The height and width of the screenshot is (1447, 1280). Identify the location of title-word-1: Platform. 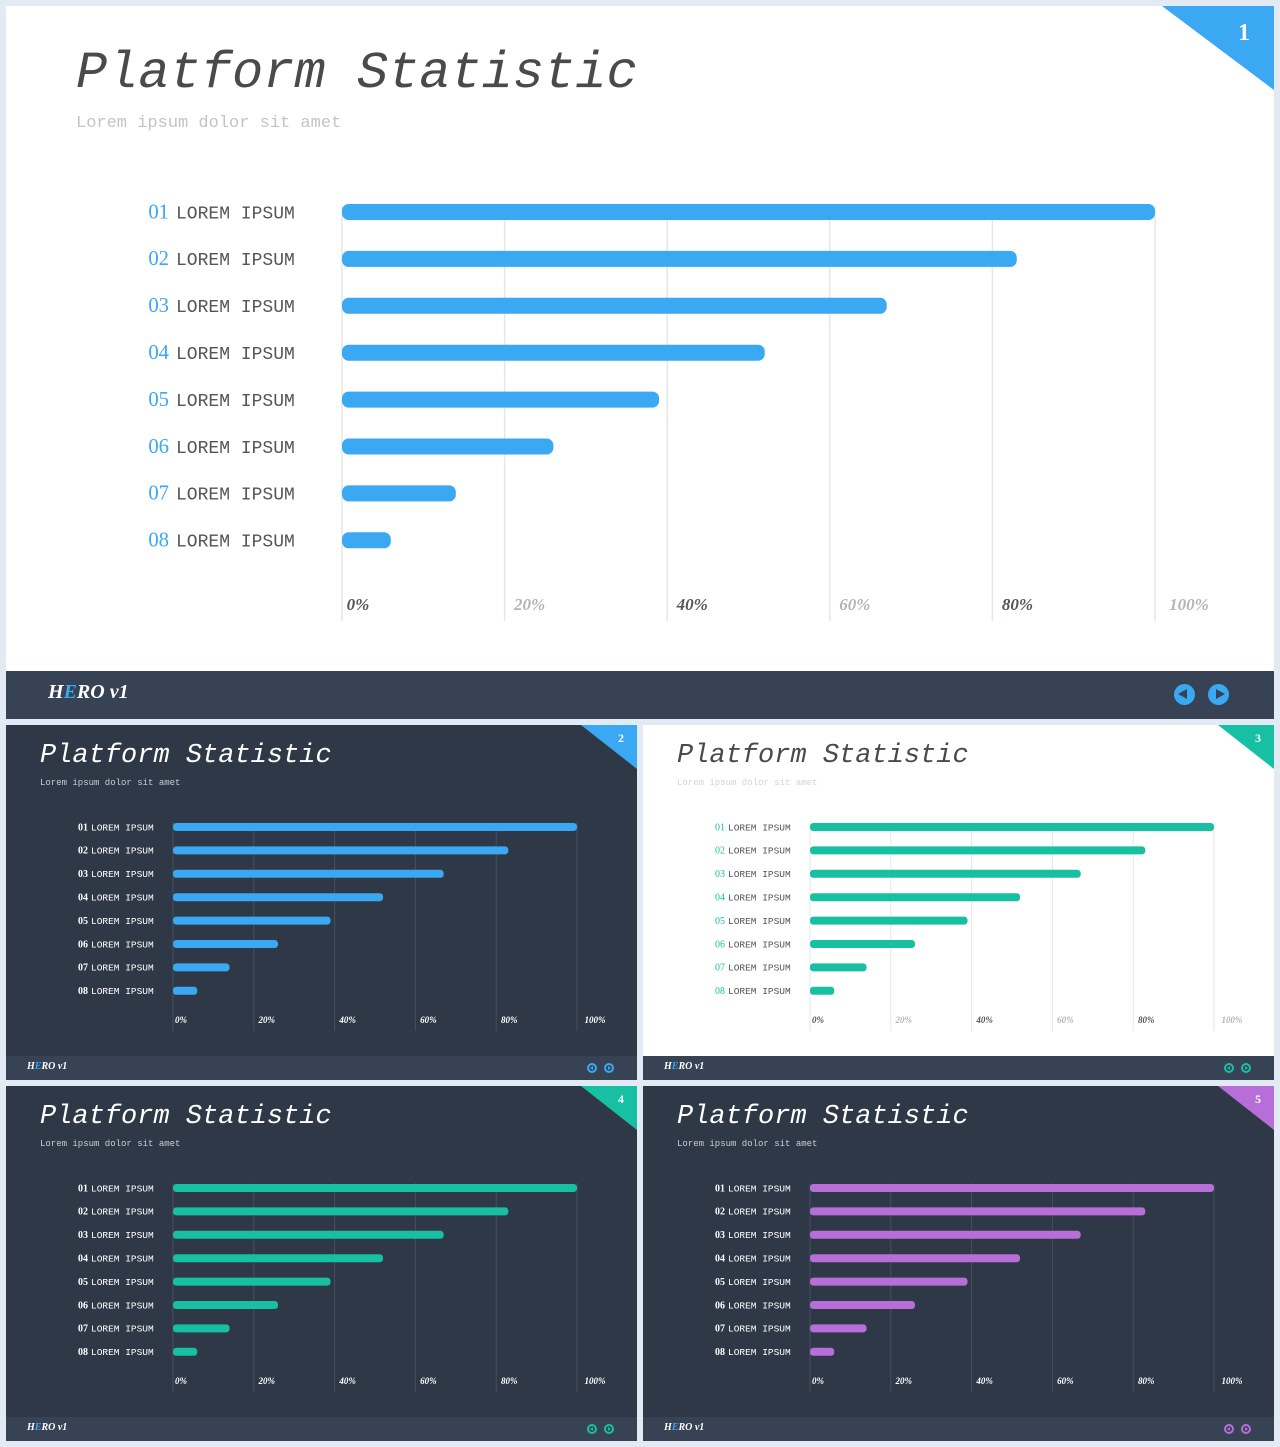
(105, 1117).